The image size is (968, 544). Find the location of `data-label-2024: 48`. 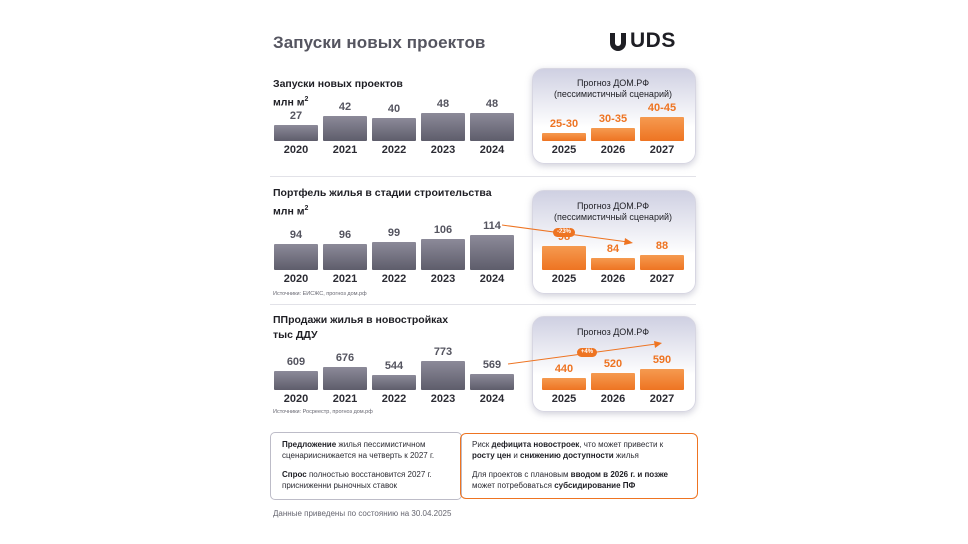

data-label-2024: 48 is located at coordinates (492, 104).